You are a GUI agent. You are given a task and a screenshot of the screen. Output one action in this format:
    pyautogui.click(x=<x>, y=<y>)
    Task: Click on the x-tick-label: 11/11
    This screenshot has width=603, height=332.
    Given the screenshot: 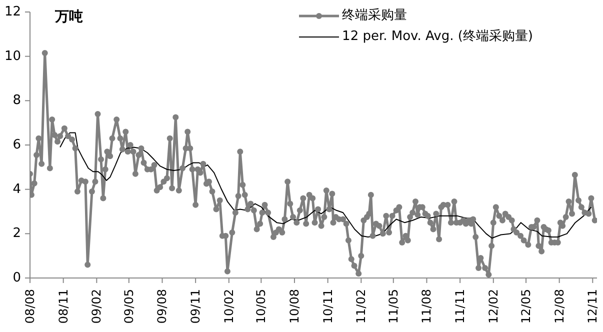 What is the action you would take?
    pyautogui.click(x=460, y=306)
    